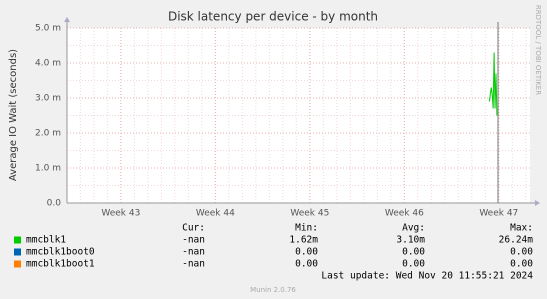  I want to click on legend-header: Cur:, so click(193, 228).